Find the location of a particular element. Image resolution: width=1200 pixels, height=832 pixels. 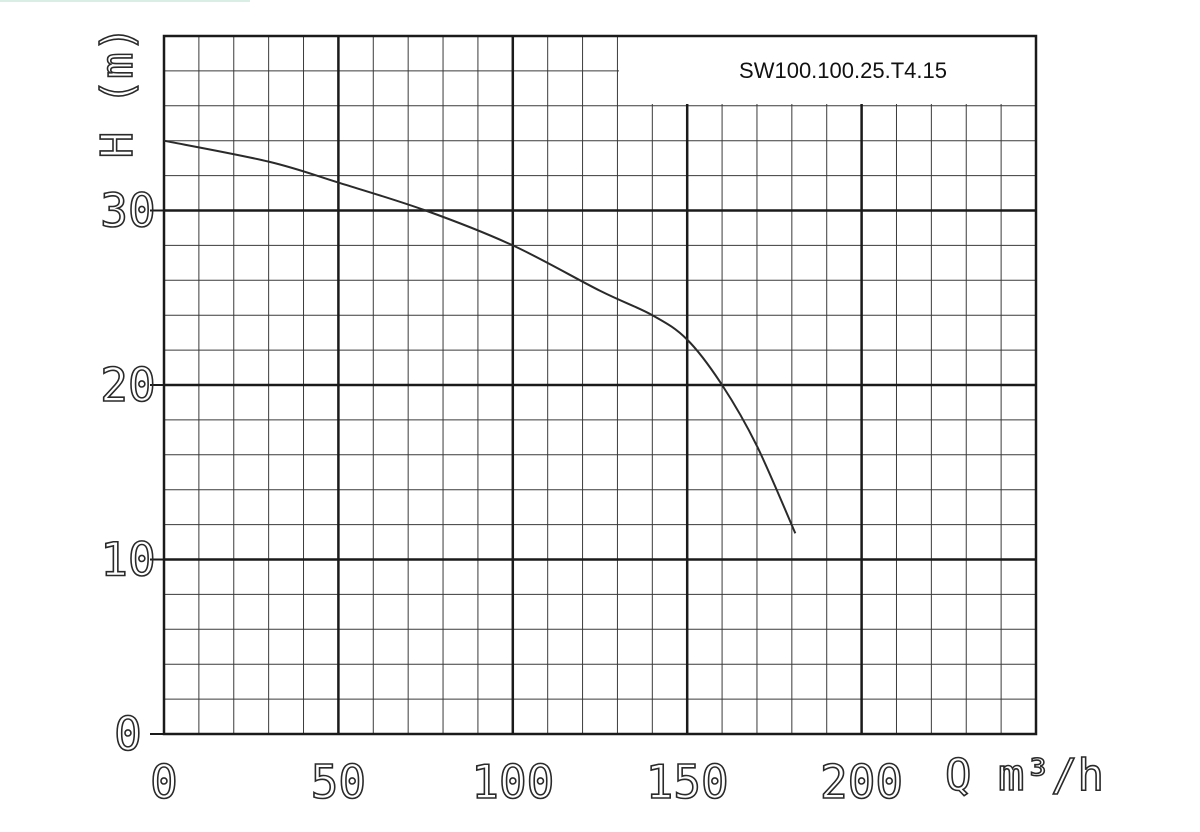

top-accent-bar is located at coordinates (125, 1).